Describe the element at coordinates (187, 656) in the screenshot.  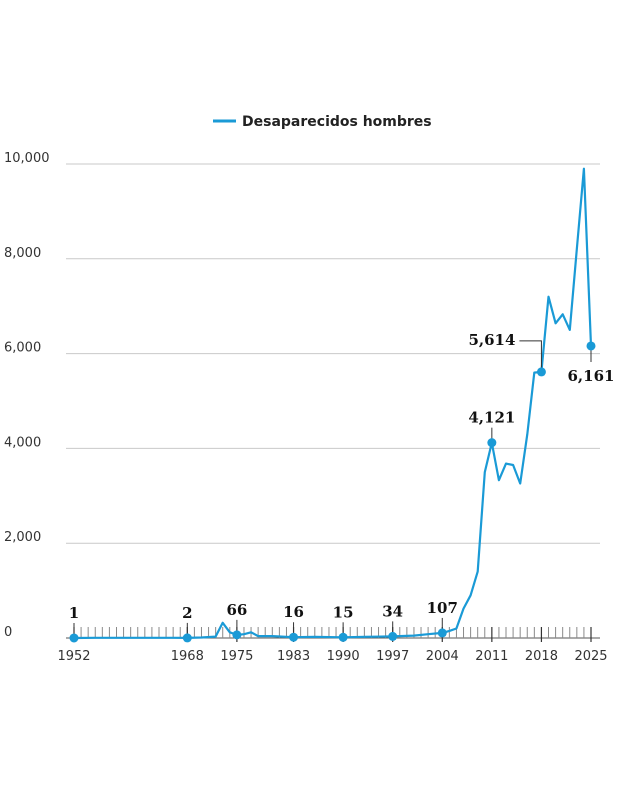
I see `x-tick-label: 1968` at that location.